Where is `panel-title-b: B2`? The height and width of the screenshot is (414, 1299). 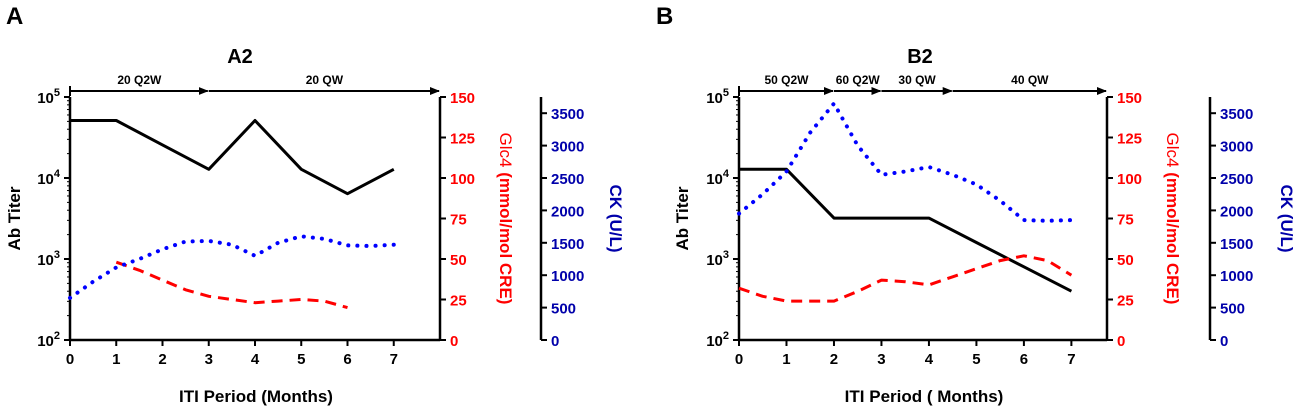
panel-title-b: B2 is located at coordinates (920, 57).